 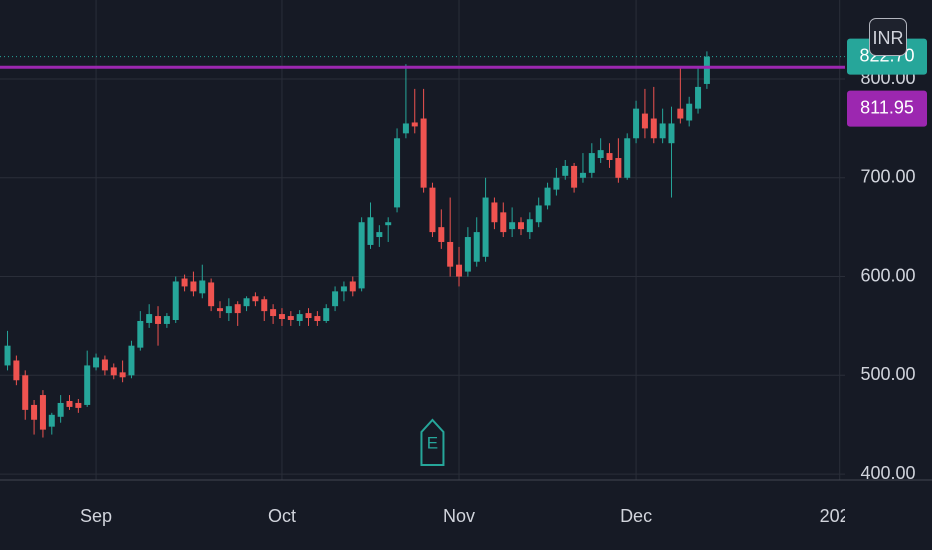 What do you see at coordinates (888, 37) in the screenshot?
I see `currency-button: INR` at bounding box center [888, 37].